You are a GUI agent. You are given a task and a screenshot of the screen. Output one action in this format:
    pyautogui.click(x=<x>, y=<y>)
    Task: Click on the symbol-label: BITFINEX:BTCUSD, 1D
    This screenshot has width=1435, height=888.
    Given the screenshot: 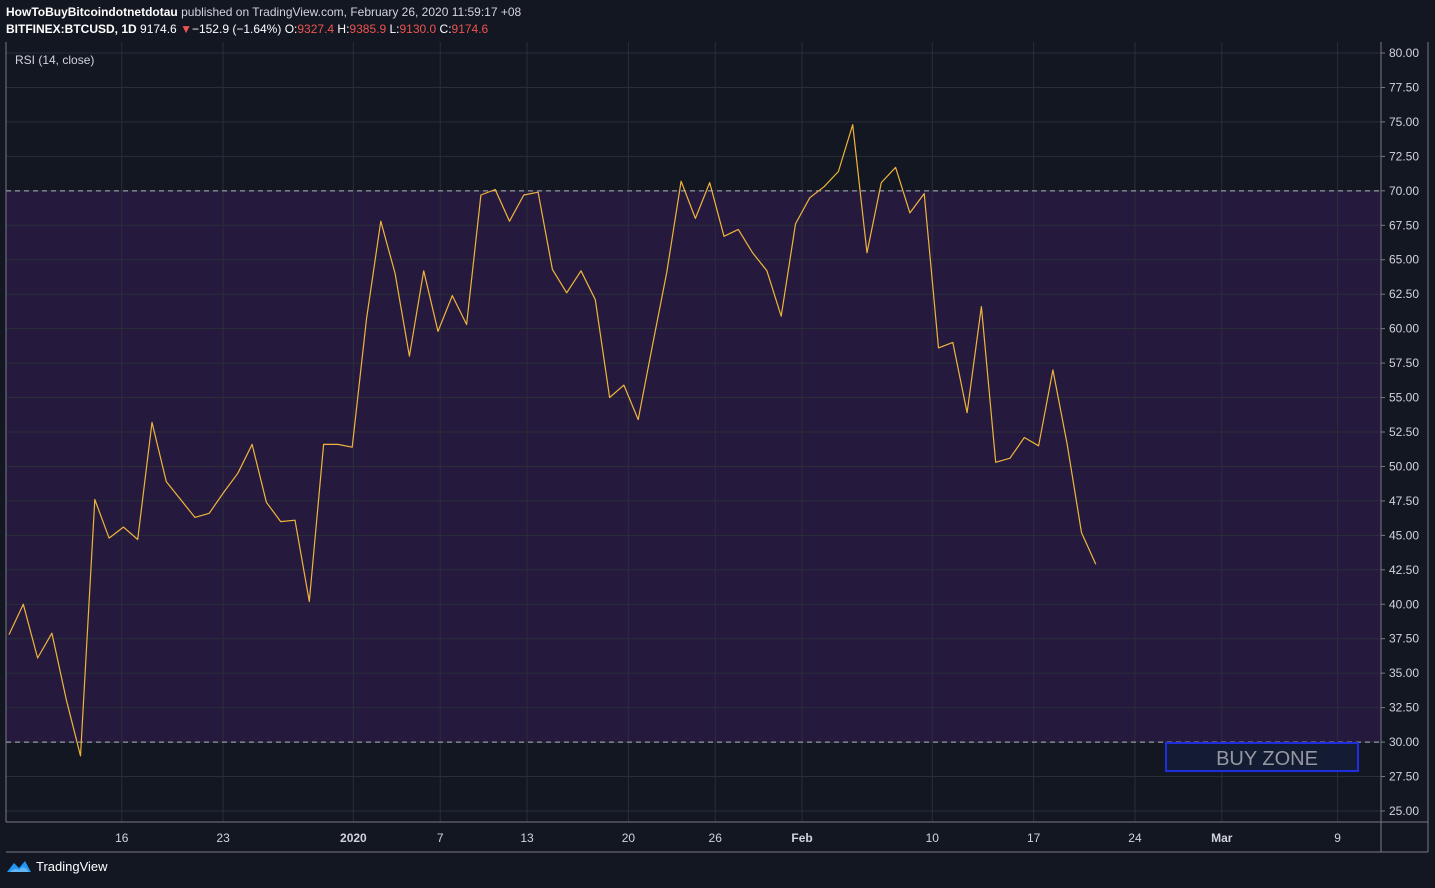 What is the action you would take?
    pyautogui.click(x=71, y=29)
    